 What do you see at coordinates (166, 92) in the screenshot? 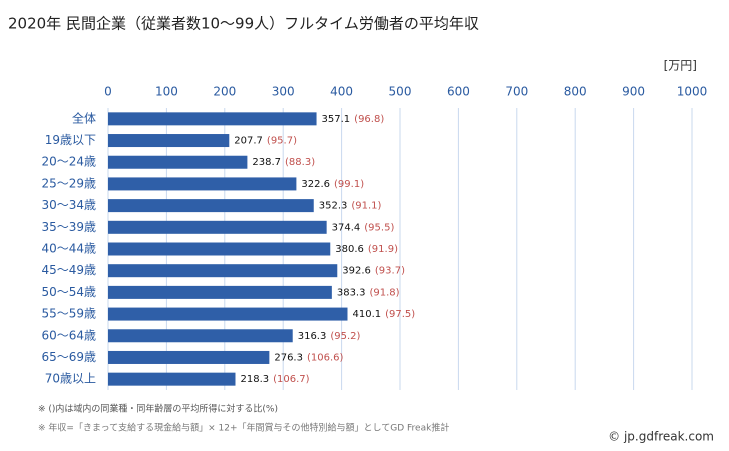
I see `x-tick-label: 100` at bounding box center [166, 92].